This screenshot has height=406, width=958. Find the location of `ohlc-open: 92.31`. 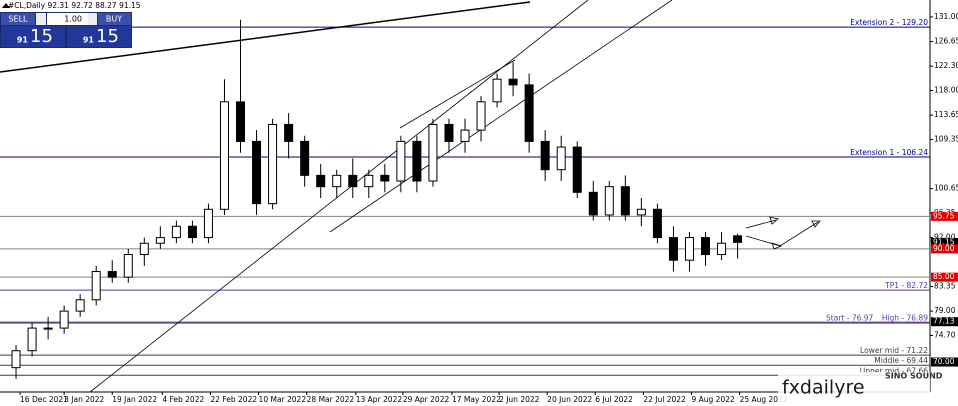

ohlc-open: 92.31 is located at coordinates (58, 5).